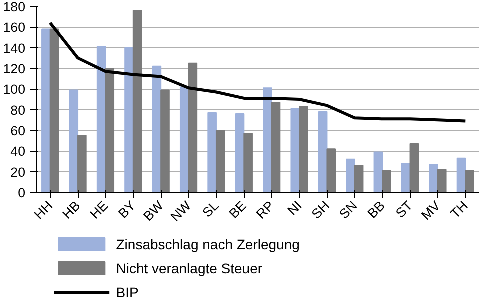 The height and width of the screenshot is (308, 485). What do you see at coordinates (189, 268) in the screenshot?
I see `legend-label: Nicht veranlagte Steuer` at bounding box center [189, 268].